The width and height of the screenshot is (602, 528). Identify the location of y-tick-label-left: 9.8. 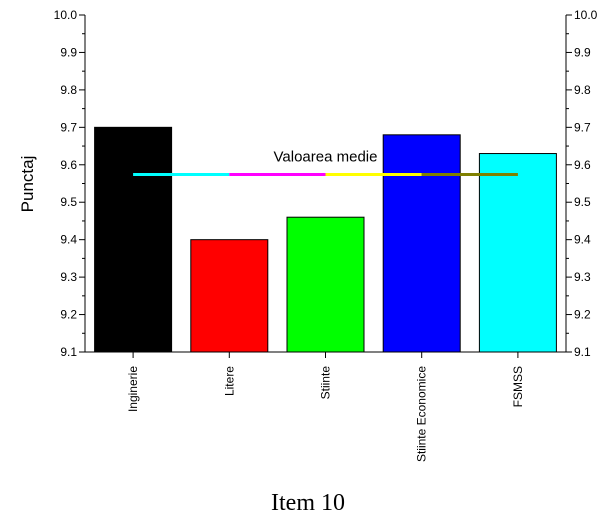
(68, 90).